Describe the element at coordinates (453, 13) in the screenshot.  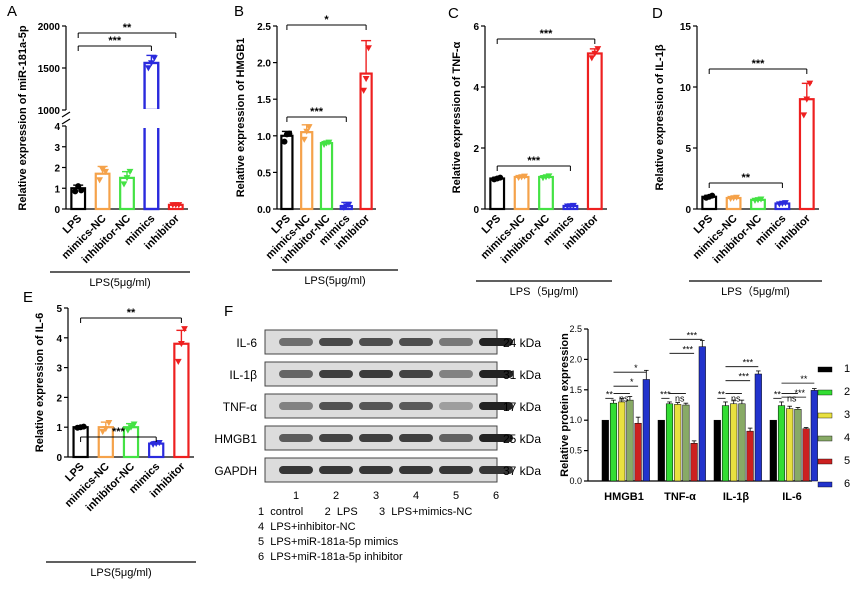
I see `panel-letter: C` at that location.